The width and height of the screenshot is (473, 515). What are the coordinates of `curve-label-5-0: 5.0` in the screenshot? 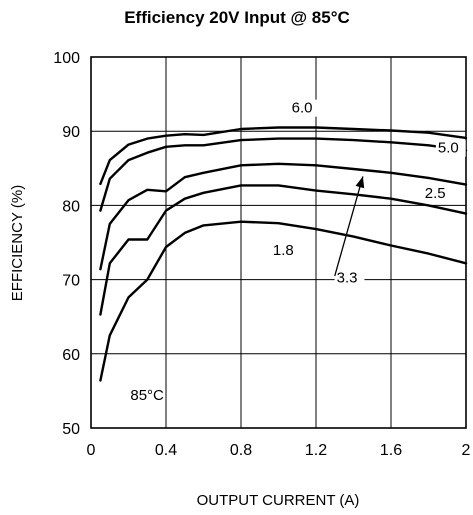 It's located at (448, 148).